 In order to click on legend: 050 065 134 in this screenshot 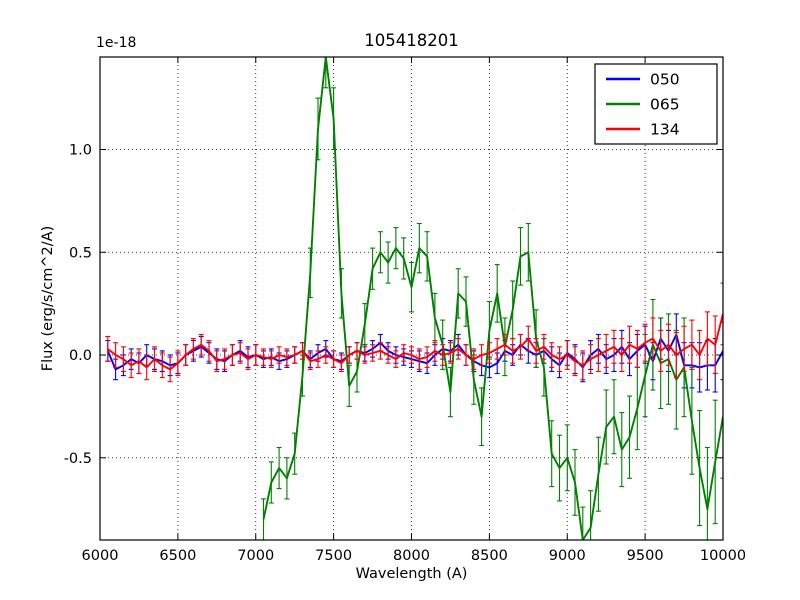, I will do `click(656, 104)`.